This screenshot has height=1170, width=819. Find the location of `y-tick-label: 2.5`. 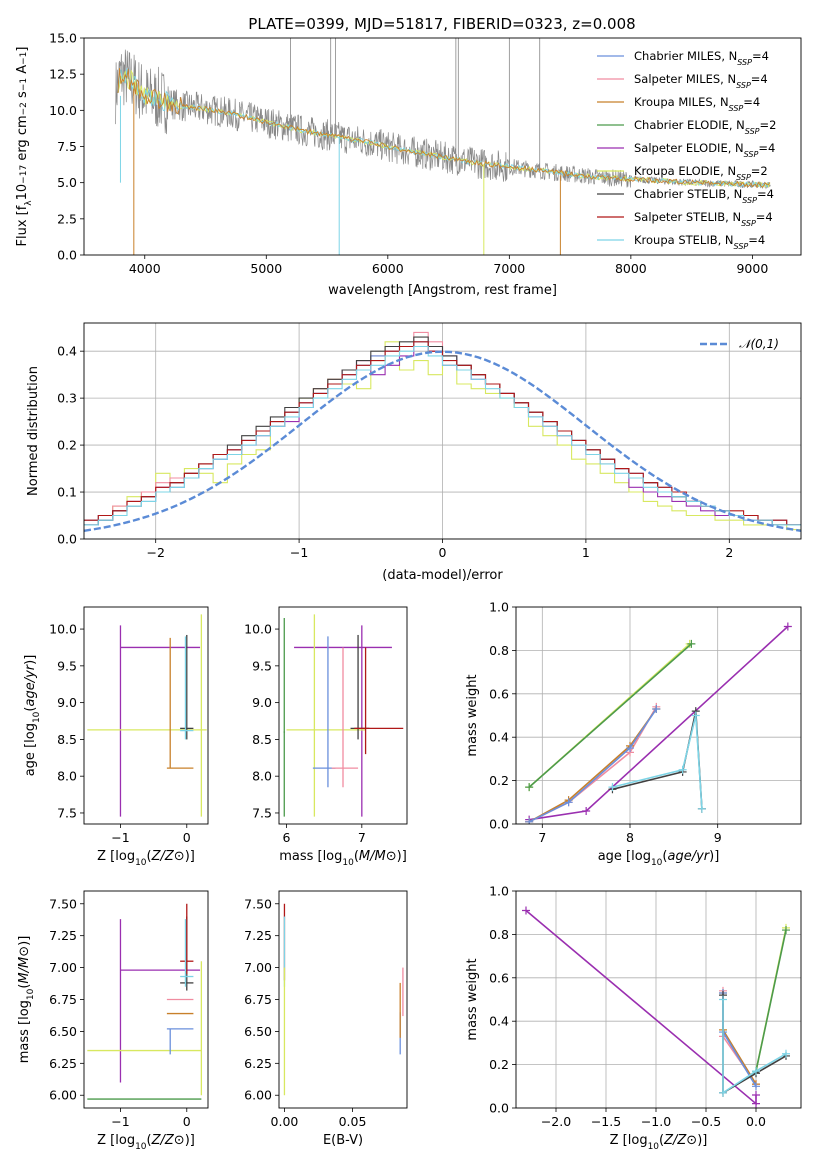

y-tick-label: 2.5 is located at coordinates (67, 218).